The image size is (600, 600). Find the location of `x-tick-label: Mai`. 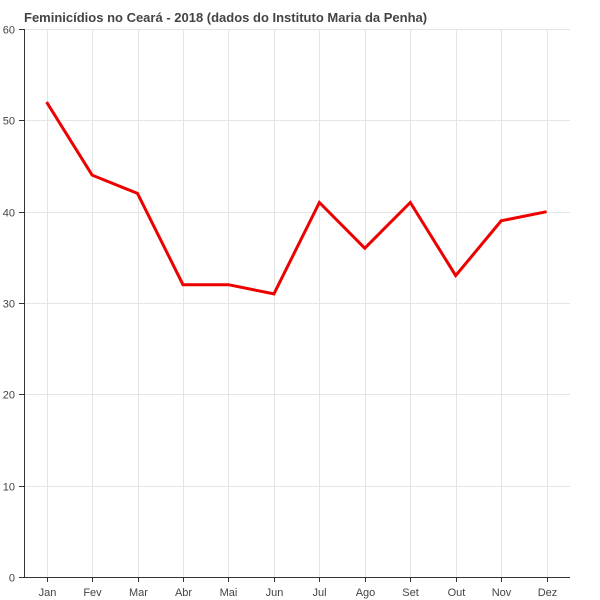

x-tick-label: Mai is located at coordinates (229, 593).